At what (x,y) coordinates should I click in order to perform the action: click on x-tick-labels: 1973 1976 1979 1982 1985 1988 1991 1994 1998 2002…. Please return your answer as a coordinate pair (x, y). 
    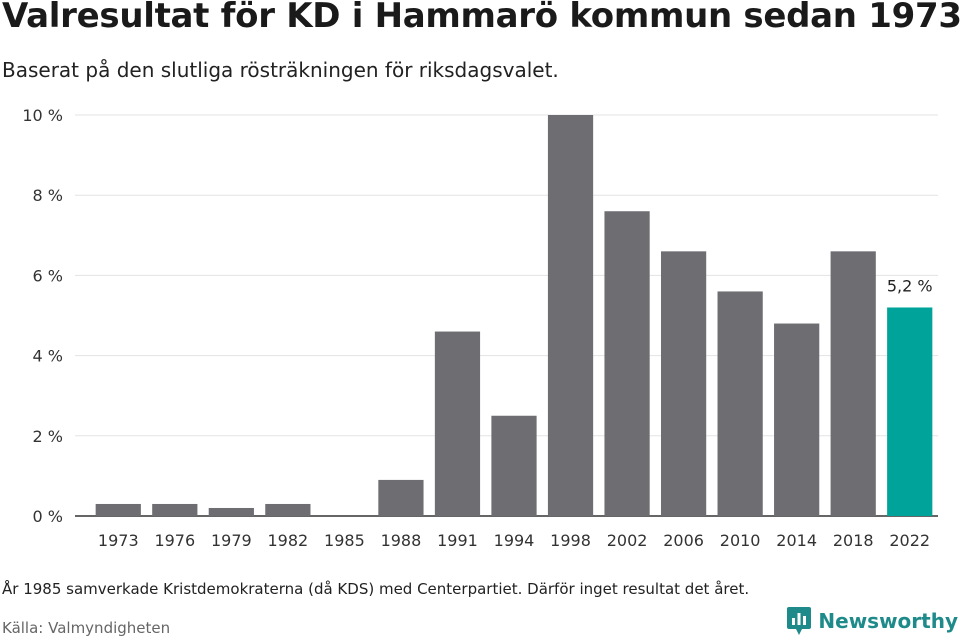
    Looking at the image, I should click on (514, 540).